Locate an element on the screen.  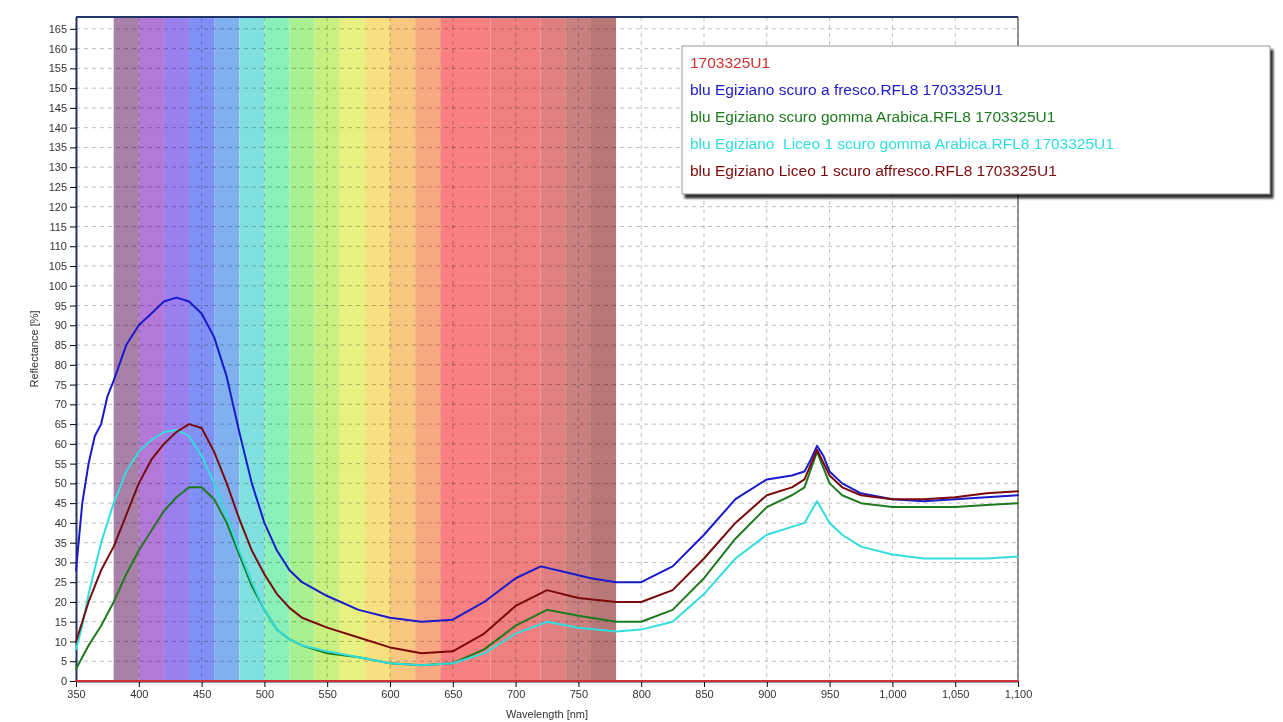
y-tick-label: 165 is located at coordinates (57, 28).